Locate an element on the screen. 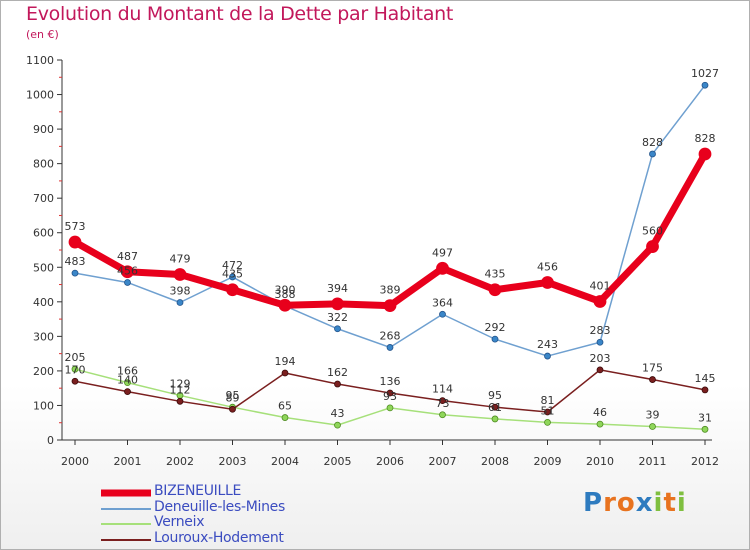  data-label-louroux-hodement: 170 is located at coordinates (75, 369).